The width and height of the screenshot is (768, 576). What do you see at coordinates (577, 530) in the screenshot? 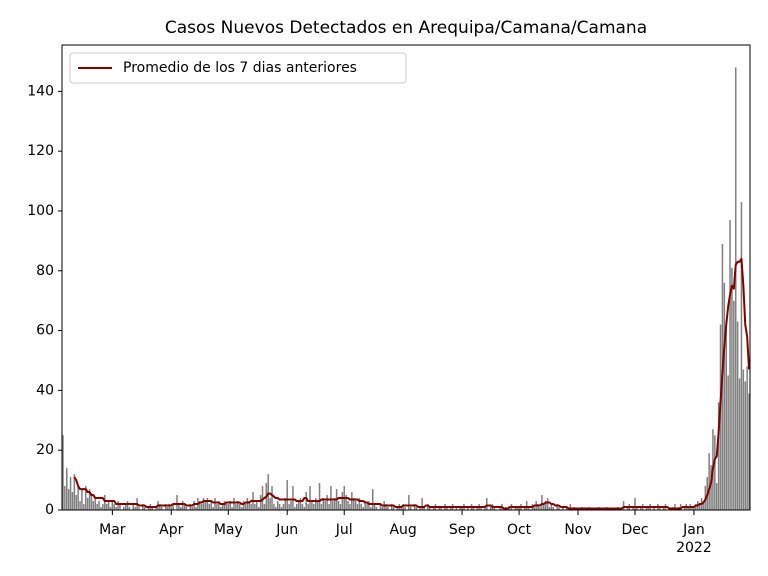
I see `x-tick-label: Nov` at bounding box center [577, 530].